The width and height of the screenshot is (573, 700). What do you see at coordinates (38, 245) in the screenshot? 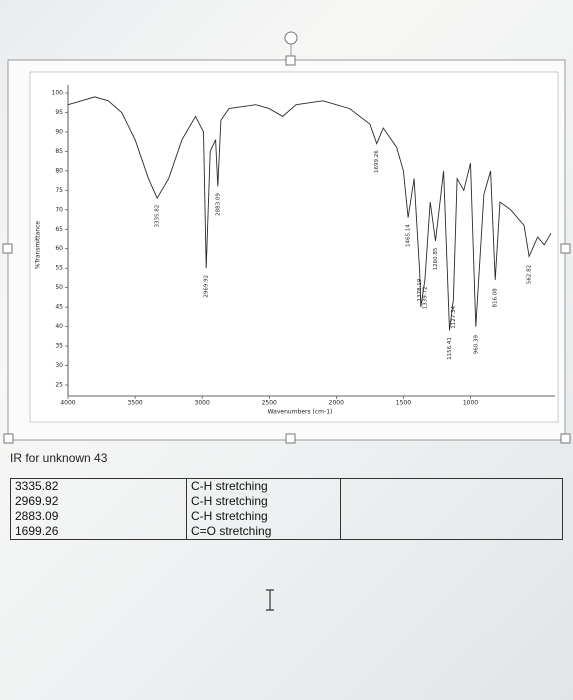
I see `y-axis-label: %Transmittance` at bounding box center [38, 245].